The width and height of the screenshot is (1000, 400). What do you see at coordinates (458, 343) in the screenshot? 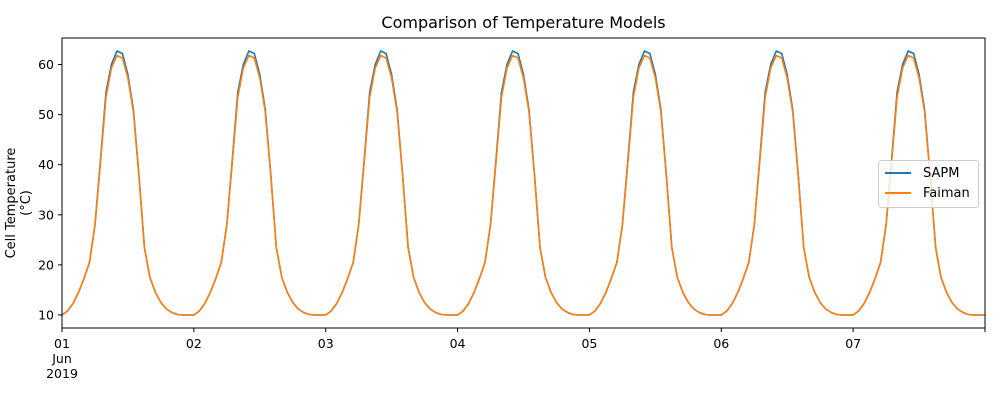
I see `x-tick-label: 04` at bounding box center [458, 343].